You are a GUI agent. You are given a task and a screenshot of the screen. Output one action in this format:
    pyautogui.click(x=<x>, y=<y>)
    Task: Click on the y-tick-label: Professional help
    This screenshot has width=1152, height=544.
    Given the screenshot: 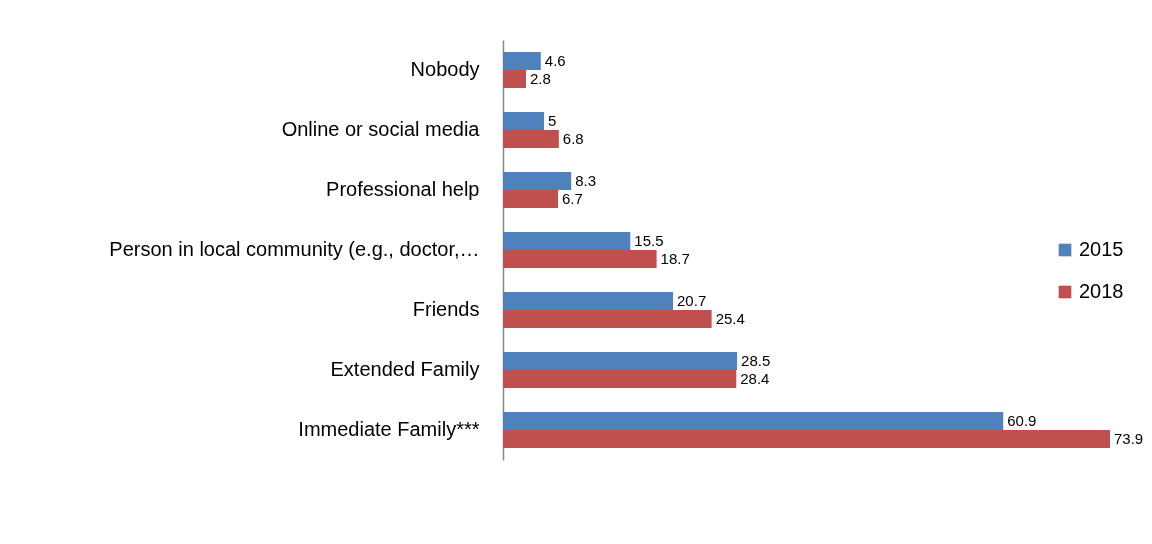 What is the action you would take?
    pyautogui.click(x=403, y=189)
    